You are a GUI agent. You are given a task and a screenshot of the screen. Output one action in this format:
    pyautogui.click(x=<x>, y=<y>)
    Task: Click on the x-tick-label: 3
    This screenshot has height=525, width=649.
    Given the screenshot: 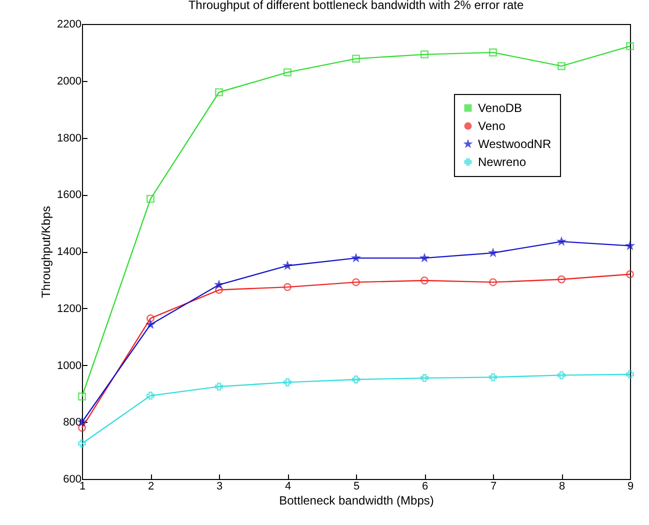 What is the action you would take?
    pyautogui.click(x=219, y=486)
    